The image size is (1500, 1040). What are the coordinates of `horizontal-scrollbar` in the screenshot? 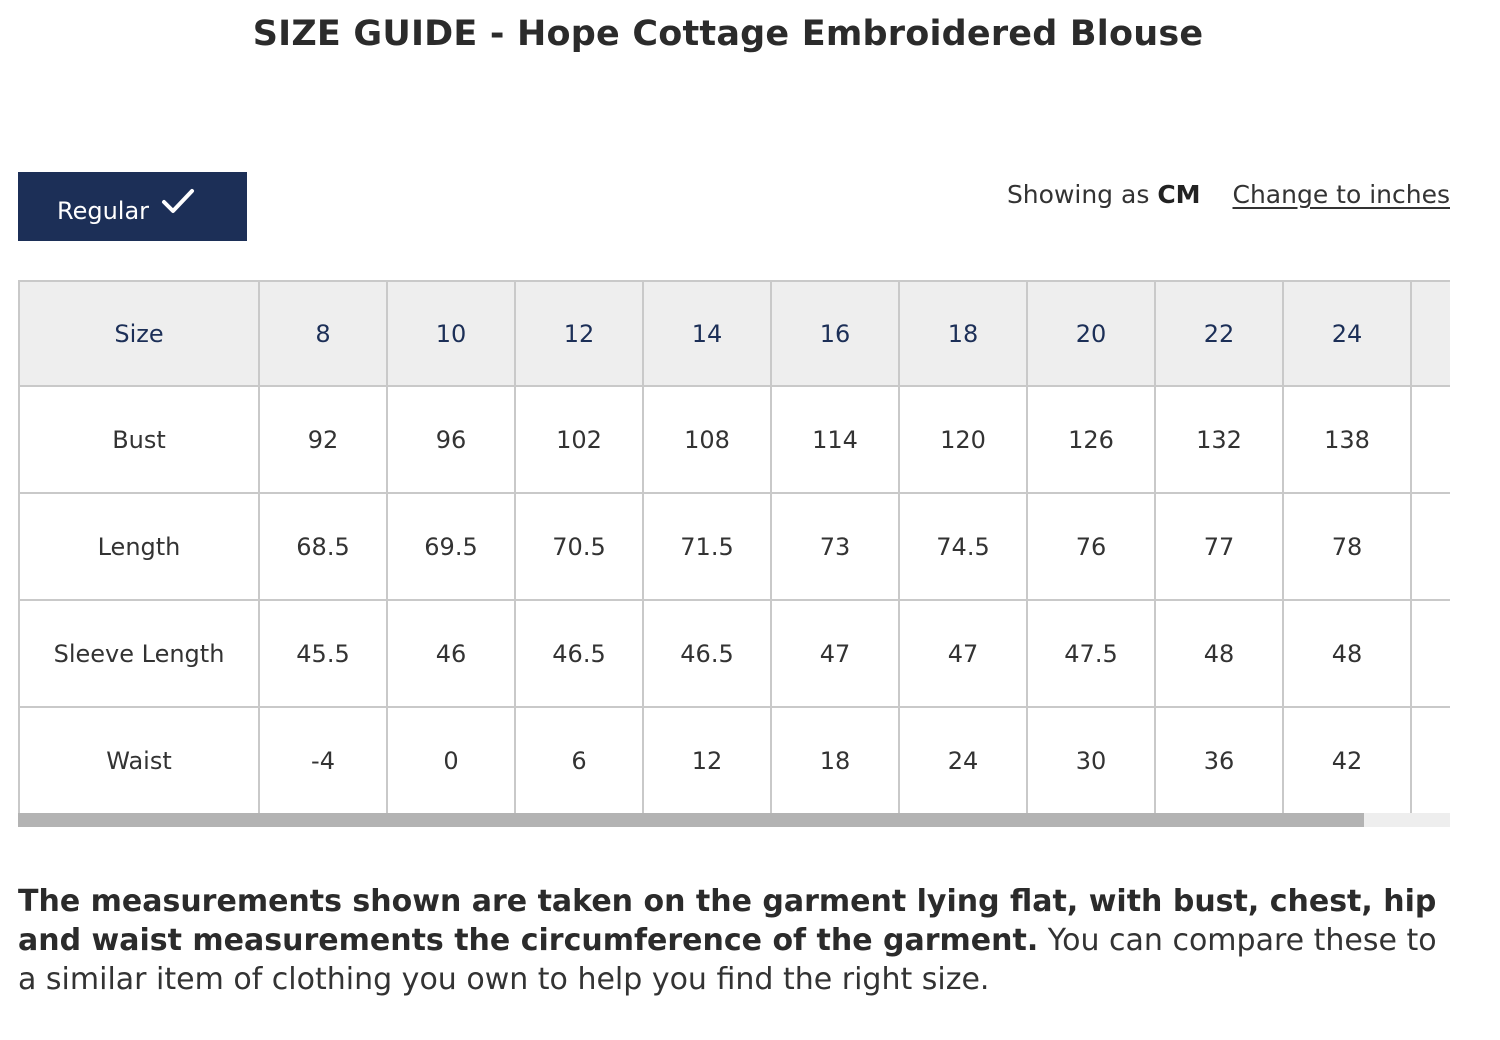 It's located at (734, 820).